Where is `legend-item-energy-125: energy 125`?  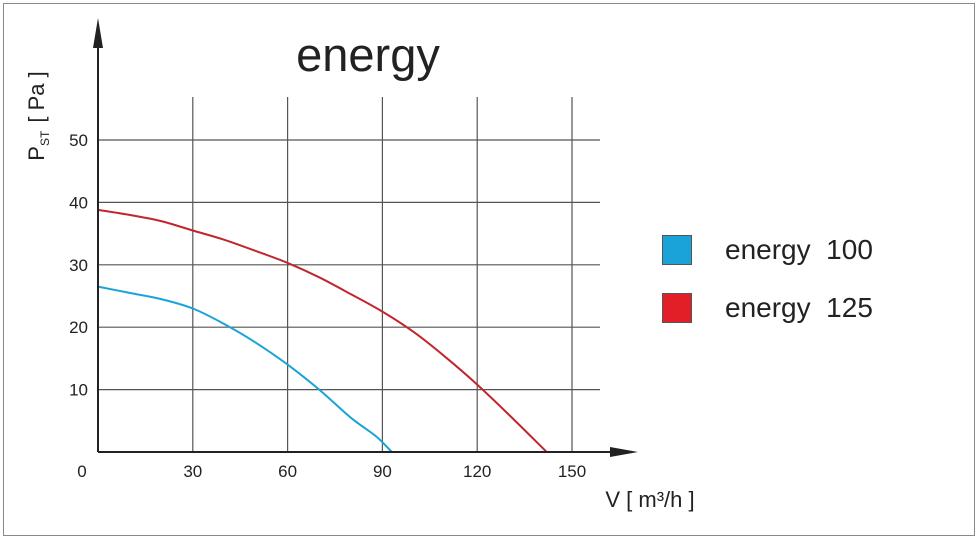 legend-item-energy-125: energy 125 is located at coordinates (767, 308).